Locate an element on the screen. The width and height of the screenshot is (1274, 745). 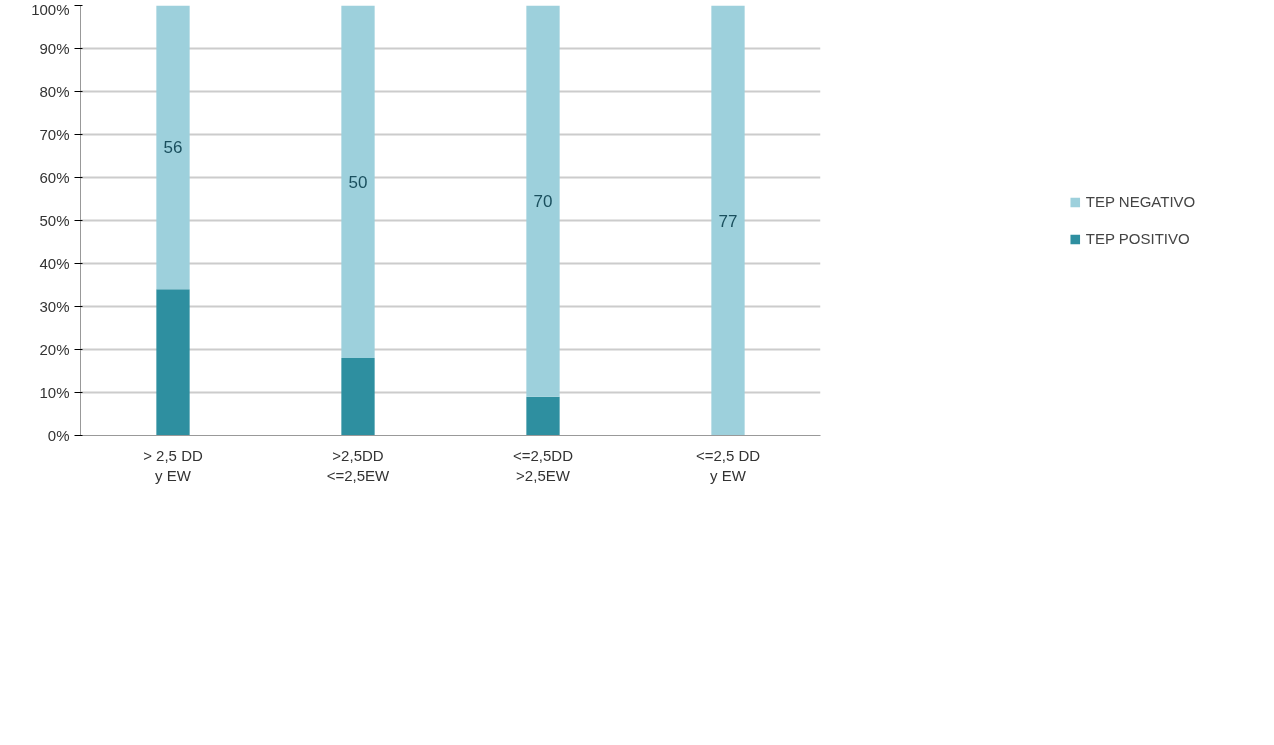
y-tick-label: 90% is located at coordinates (54, 48).